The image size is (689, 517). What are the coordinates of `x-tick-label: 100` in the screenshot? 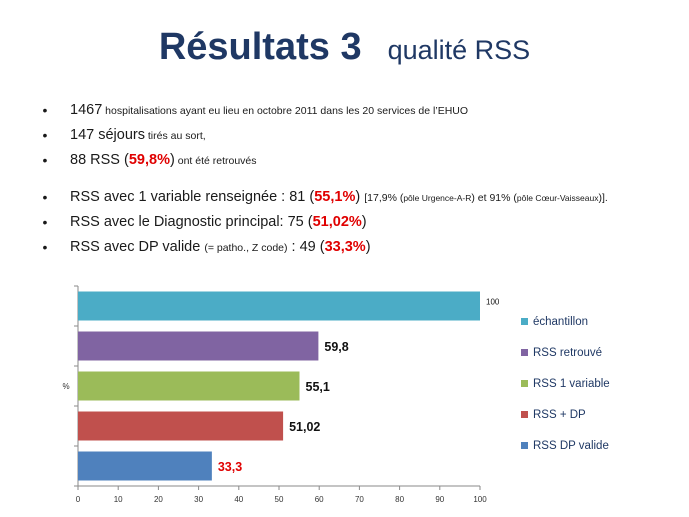 It's located at (480, 499).